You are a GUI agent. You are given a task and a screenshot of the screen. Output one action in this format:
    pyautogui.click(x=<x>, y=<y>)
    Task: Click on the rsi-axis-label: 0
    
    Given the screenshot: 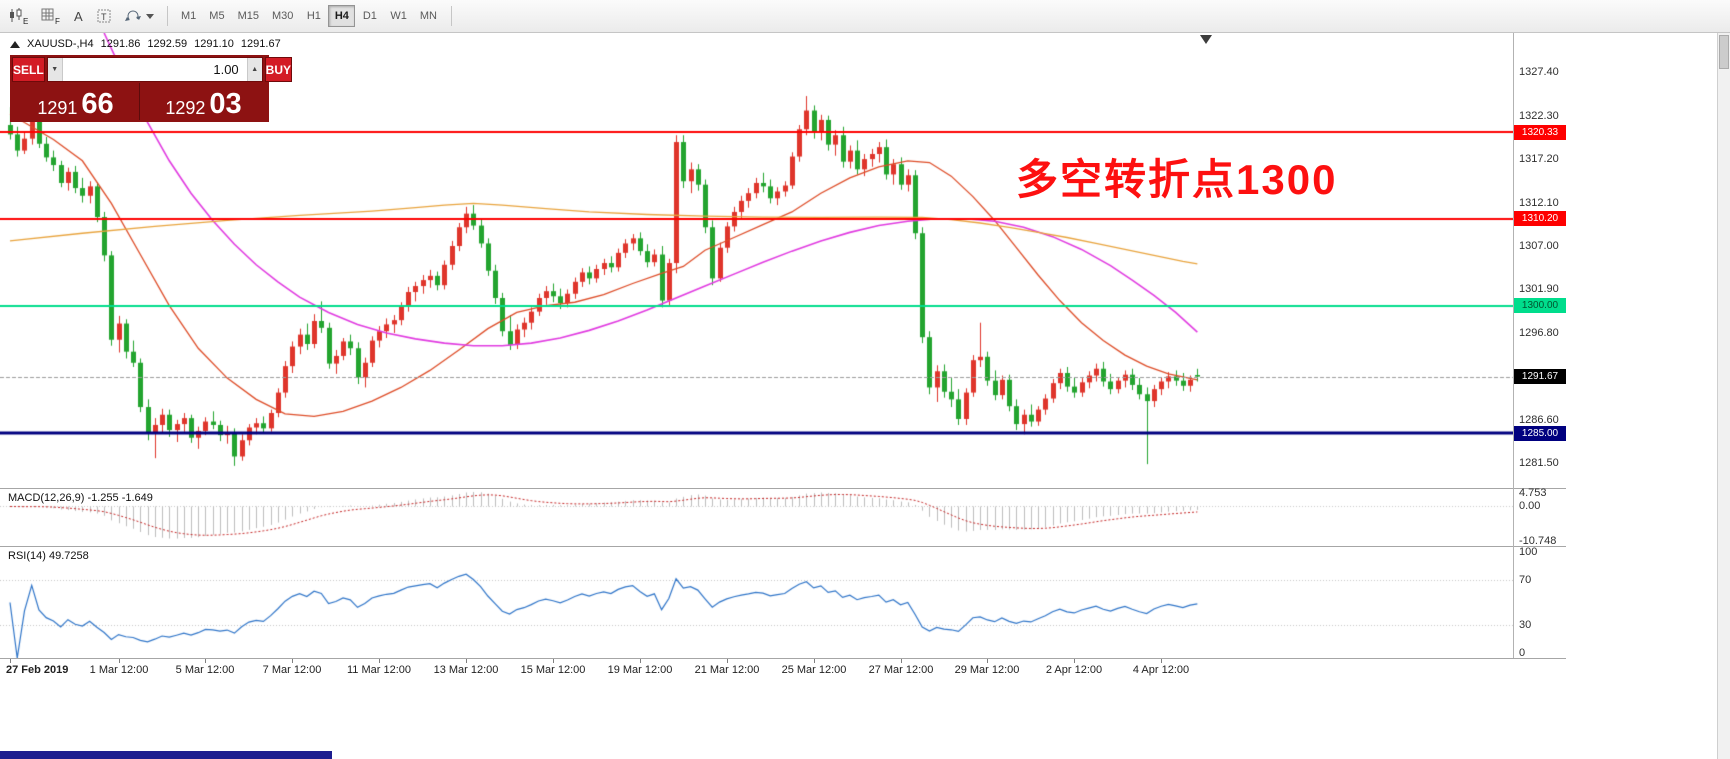 What is the action you would take?
    pyautogui.click(x=1522, y=653)
    